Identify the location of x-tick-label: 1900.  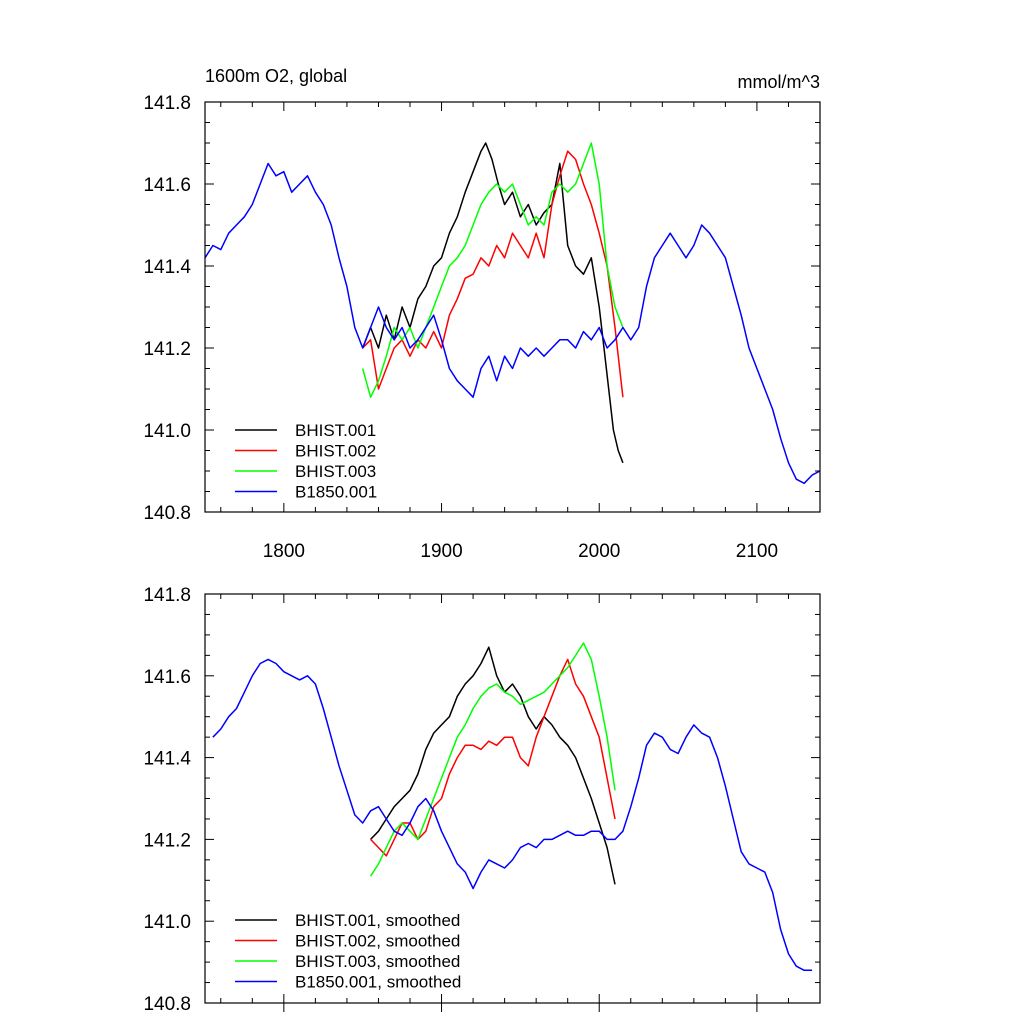
(441, 551).